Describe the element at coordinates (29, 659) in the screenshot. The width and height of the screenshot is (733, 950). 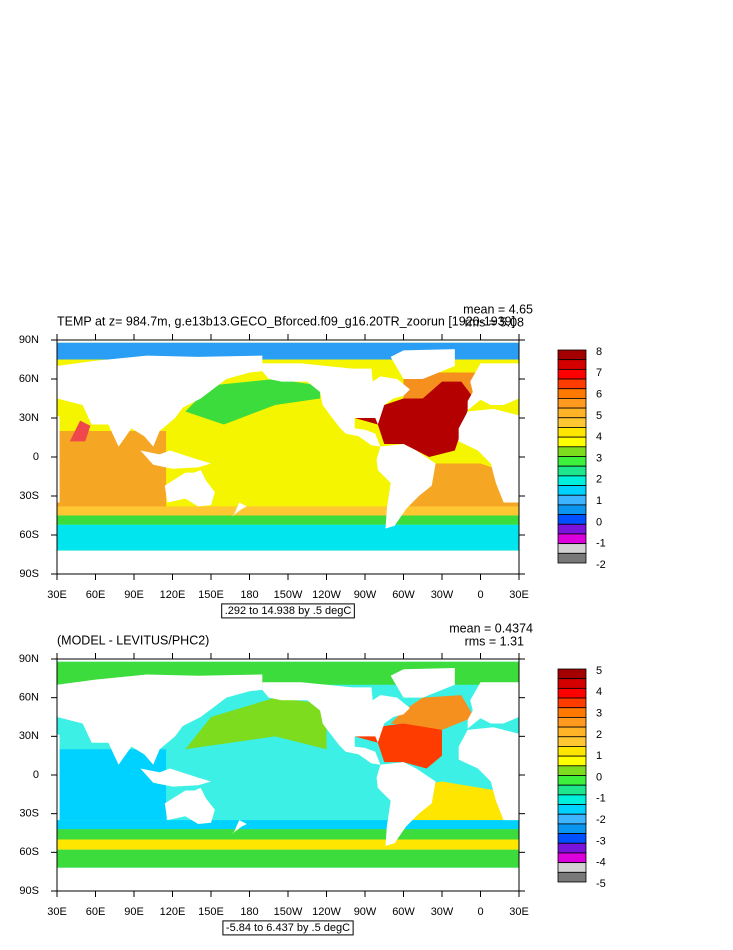
I see `lat-tick-label: 90N` at that location.